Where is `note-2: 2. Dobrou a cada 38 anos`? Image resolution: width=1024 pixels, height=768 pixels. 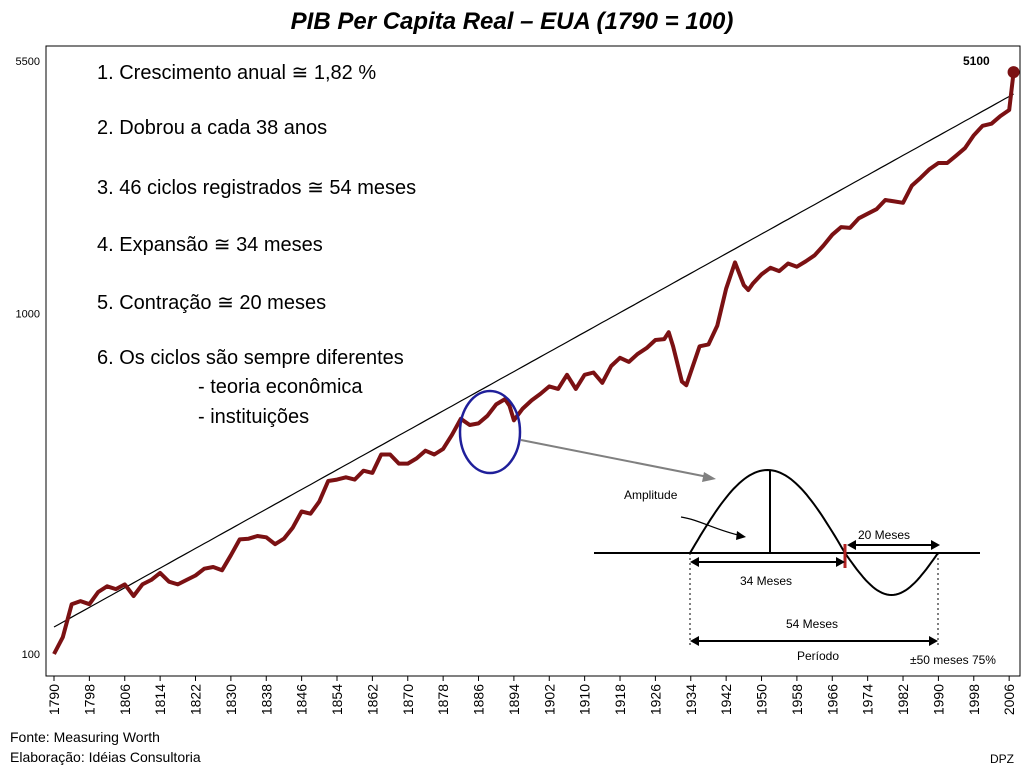 note-2: 2. Dobrou a cada 38 anos is located at coordinates (212, 128).